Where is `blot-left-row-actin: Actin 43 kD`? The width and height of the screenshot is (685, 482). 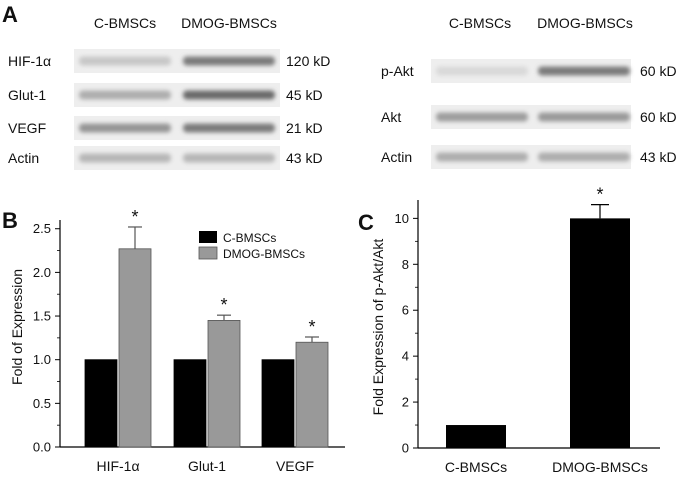 blot-left-row-actin: Actin 43 kD is located at coordinates (165, 158).